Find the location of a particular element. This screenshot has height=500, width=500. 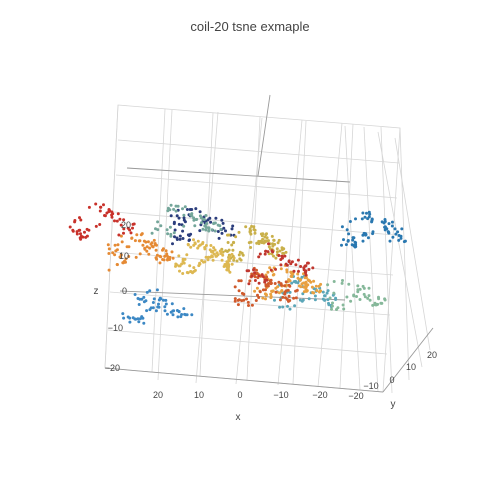

x-tick-label: 0 is located at coordinates (239, 395).